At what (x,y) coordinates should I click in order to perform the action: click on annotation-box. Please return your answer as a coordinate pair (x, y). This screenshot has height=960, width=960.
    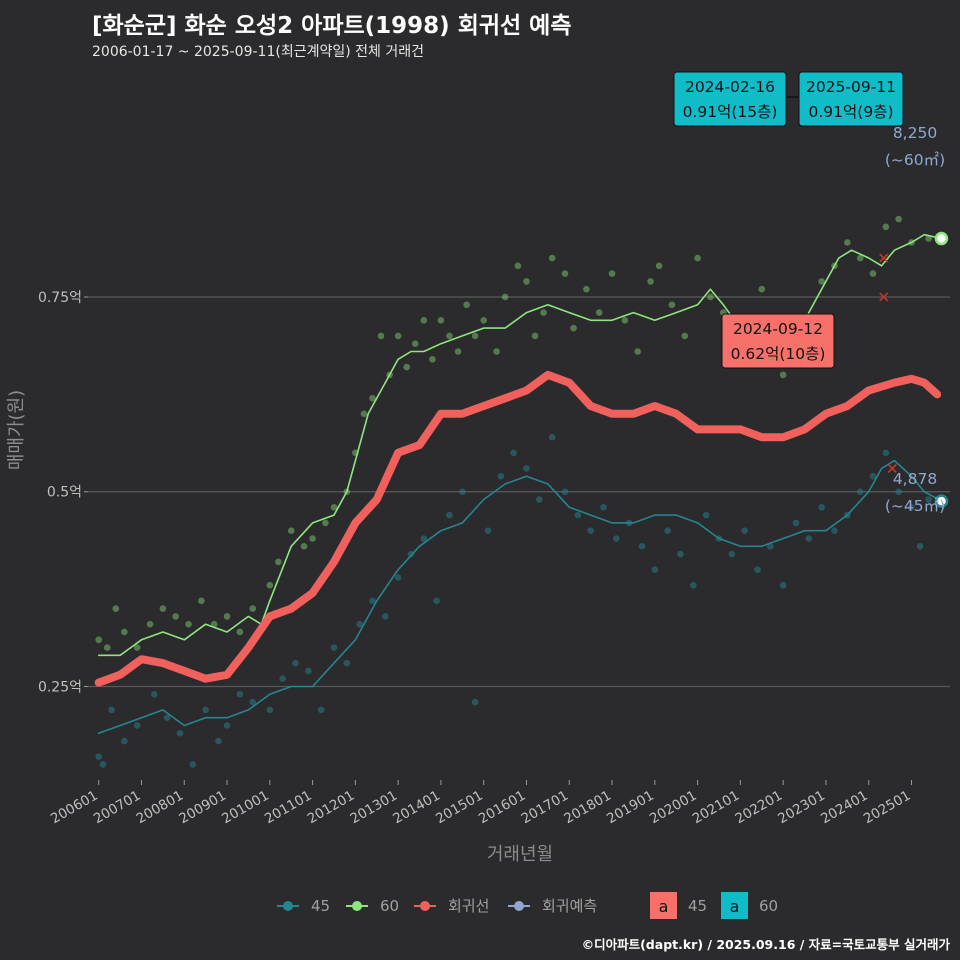
    Looking at the image, I should click on (730, 99).